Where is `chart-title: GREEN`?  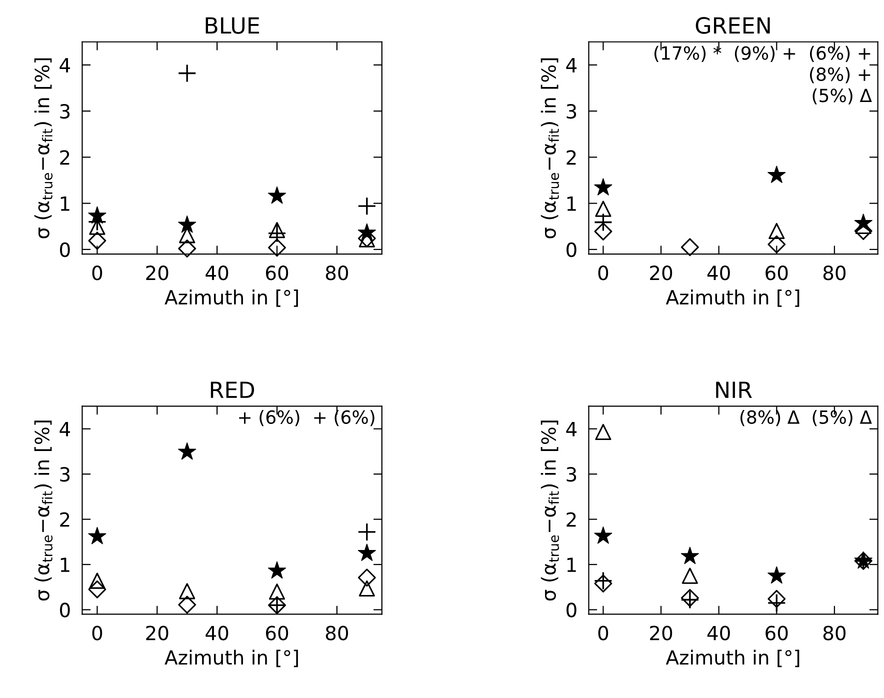
chart-title: GREEN is located at coordinates (733, 25).